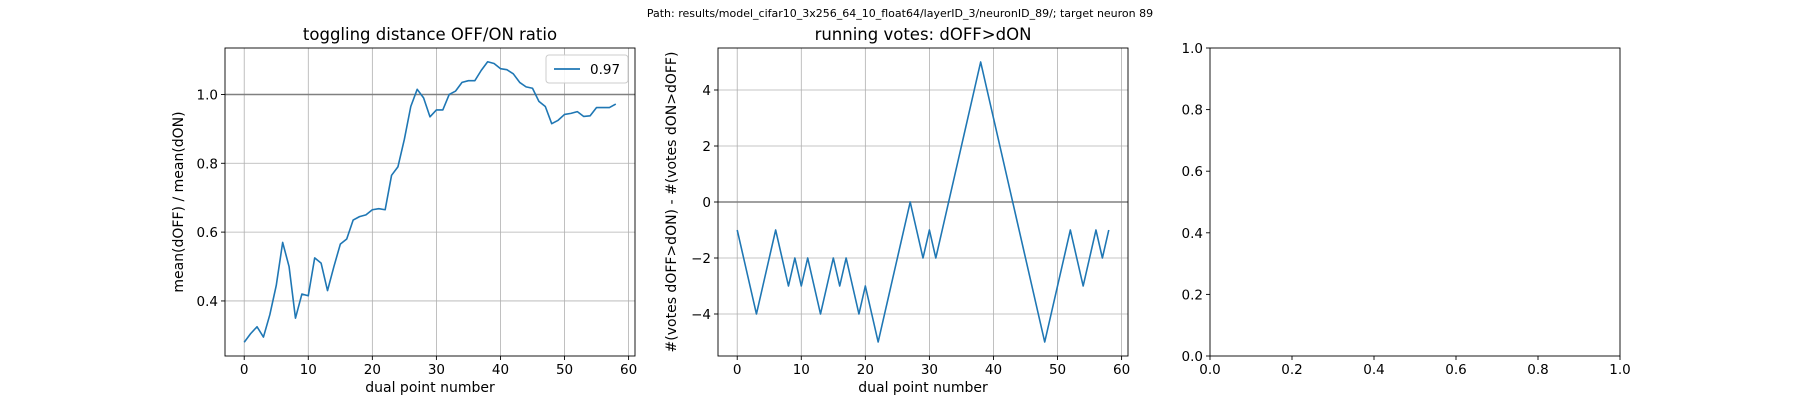 Image resolution: width=1800 pixels, height=400 pixels. Describe the element at coordinates (1455, 370) in the screenshot. I see `x-tick-label-3: 0.6` at that location.